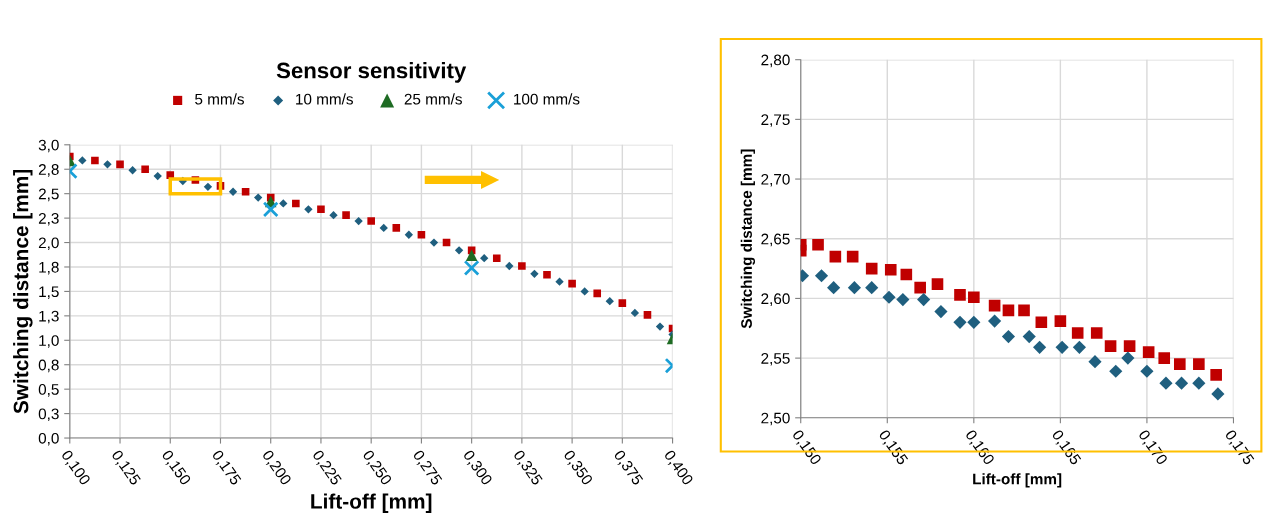 The width and height of the screenshot is (1269, 519). Describe the element at coordinates (775, 240) in the screenshot. I see `y-tick-label: 2,65` at that location.